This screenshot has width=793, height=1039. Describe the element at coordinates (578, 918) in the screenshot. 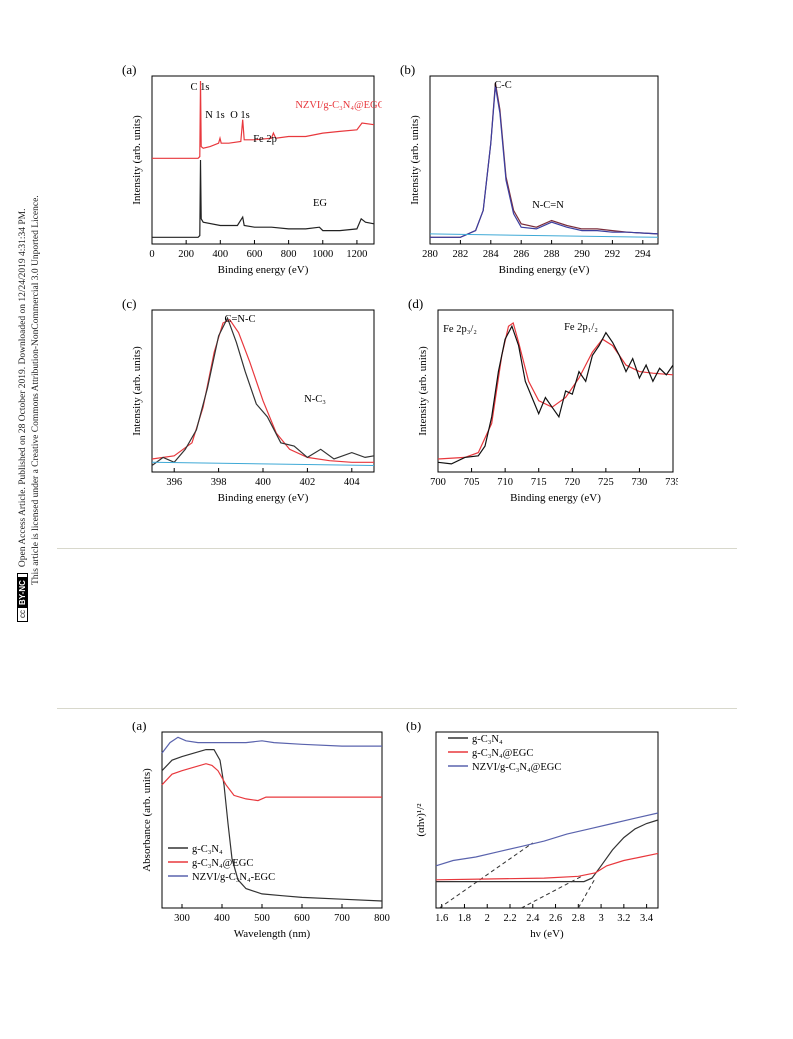

I see `x-tick-label: 2.8` at that location.